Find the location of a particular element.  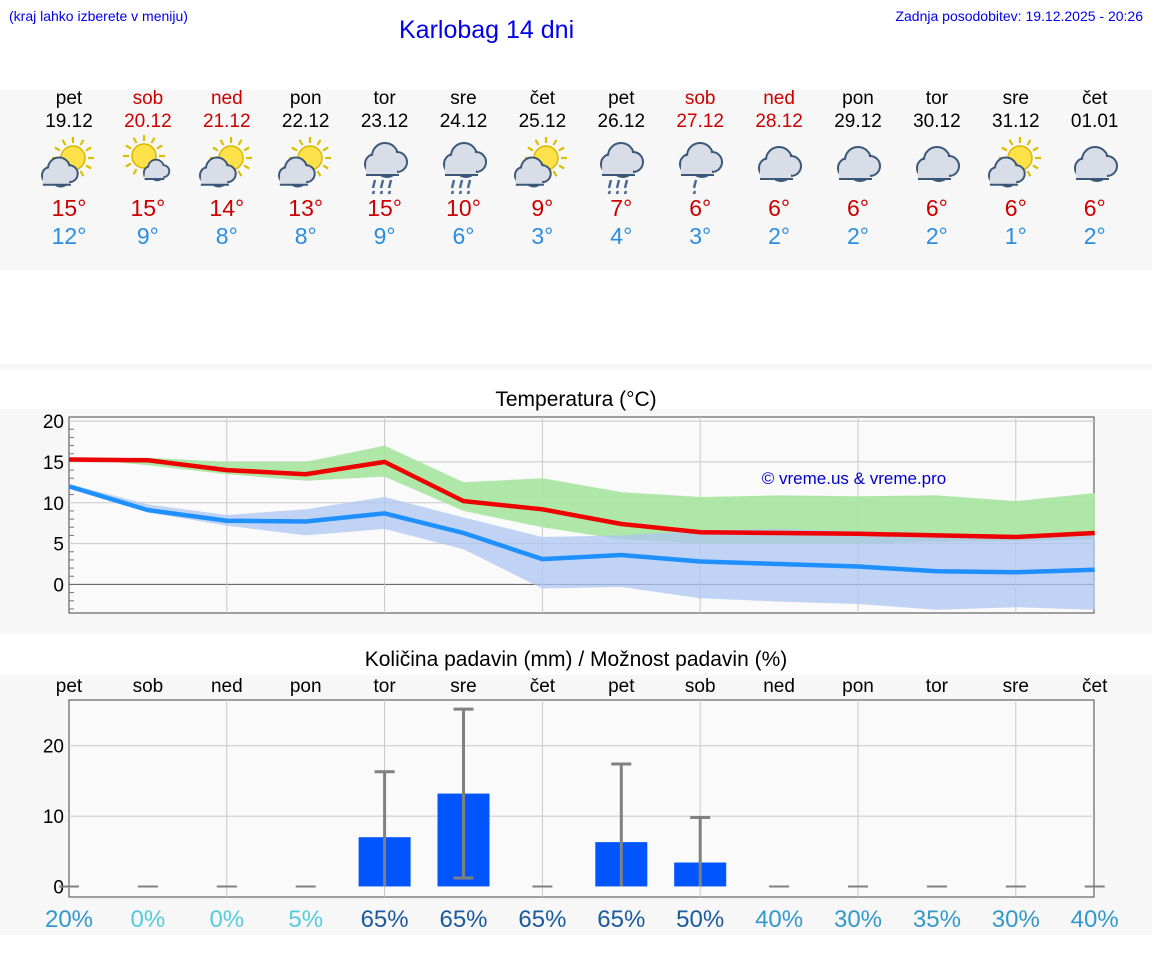

temp-max: 9° is located at coordinates (542, 208).